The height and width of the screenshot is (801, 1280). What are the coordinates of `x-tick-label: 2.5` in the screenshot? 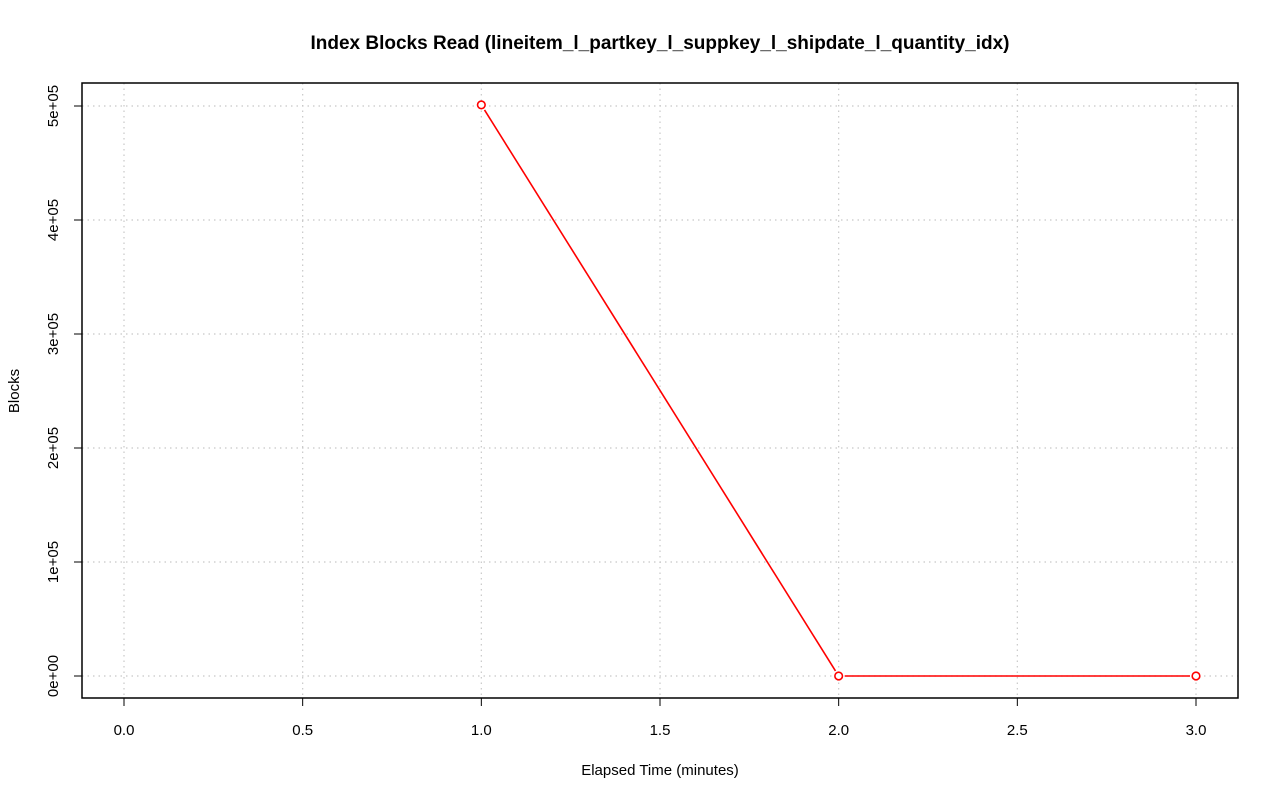 It's located at (1017, 730).